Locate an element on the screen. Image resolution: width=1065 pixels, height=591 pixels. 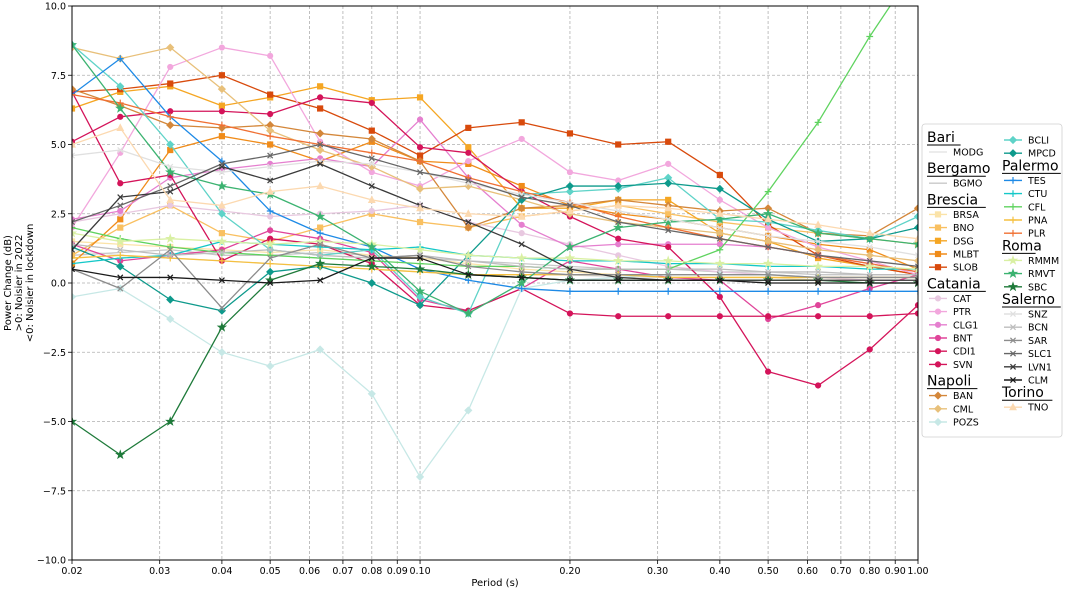
legend-label: DSG is located at coordinates (963, 241).